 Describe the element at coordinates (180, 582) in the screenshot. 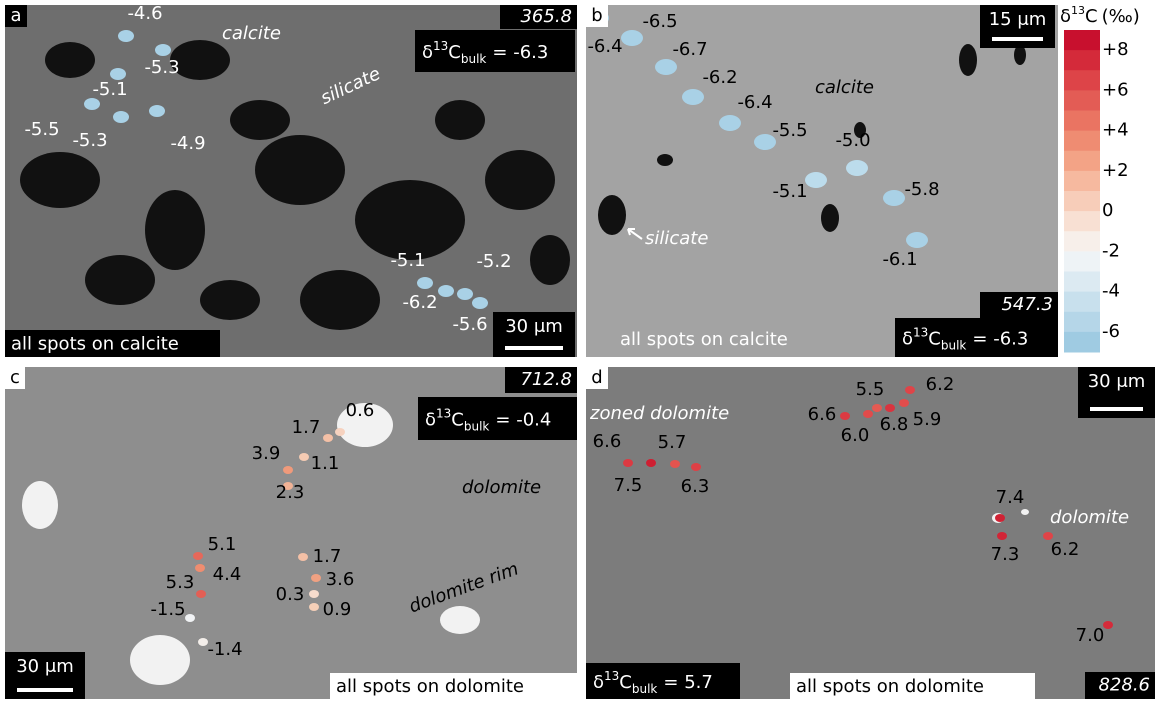

I see `spot-value: 5.3` at that location.